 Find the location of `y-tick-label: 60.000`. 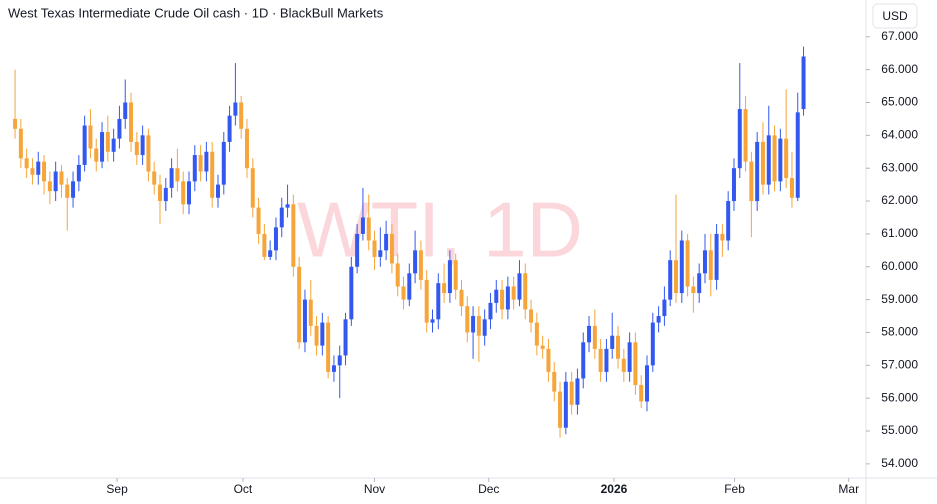

y-tick-label: 60.000 is located at coordinates (899, 266).